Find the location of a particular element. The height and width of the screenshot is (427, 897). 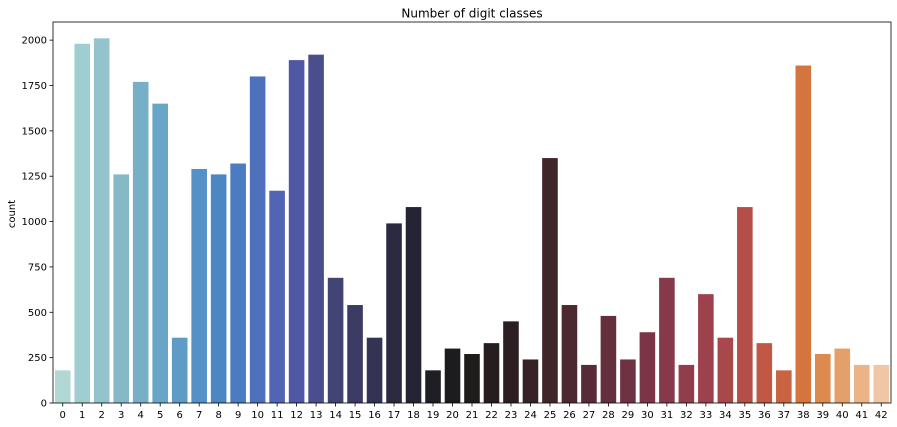

x-tick-label: 23 is located at coordinates (511, 415).